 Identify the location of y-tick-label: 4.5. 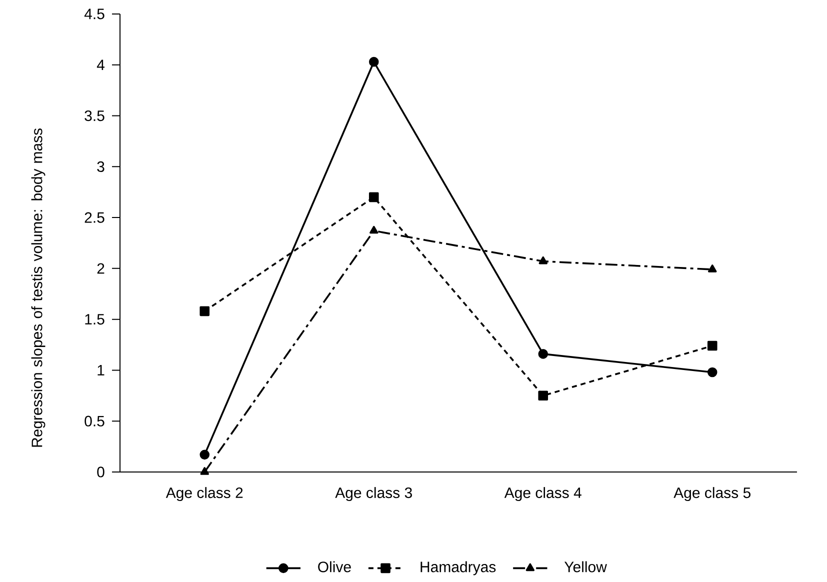
(94, 14).